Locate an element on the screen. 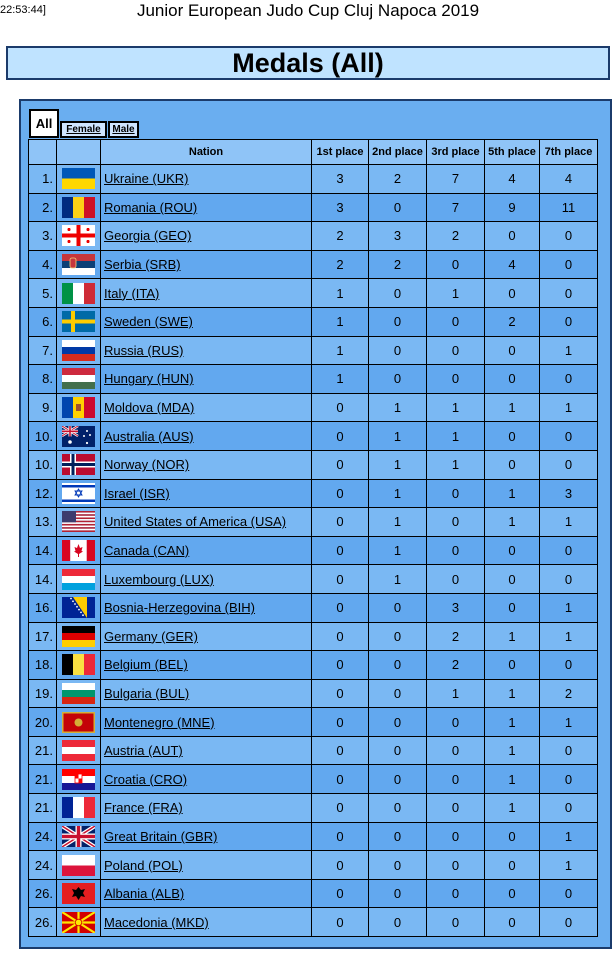 This screenshot has width=616, height=960. nation-link: Croatia (CRO) is located at coordinates (206, 779).